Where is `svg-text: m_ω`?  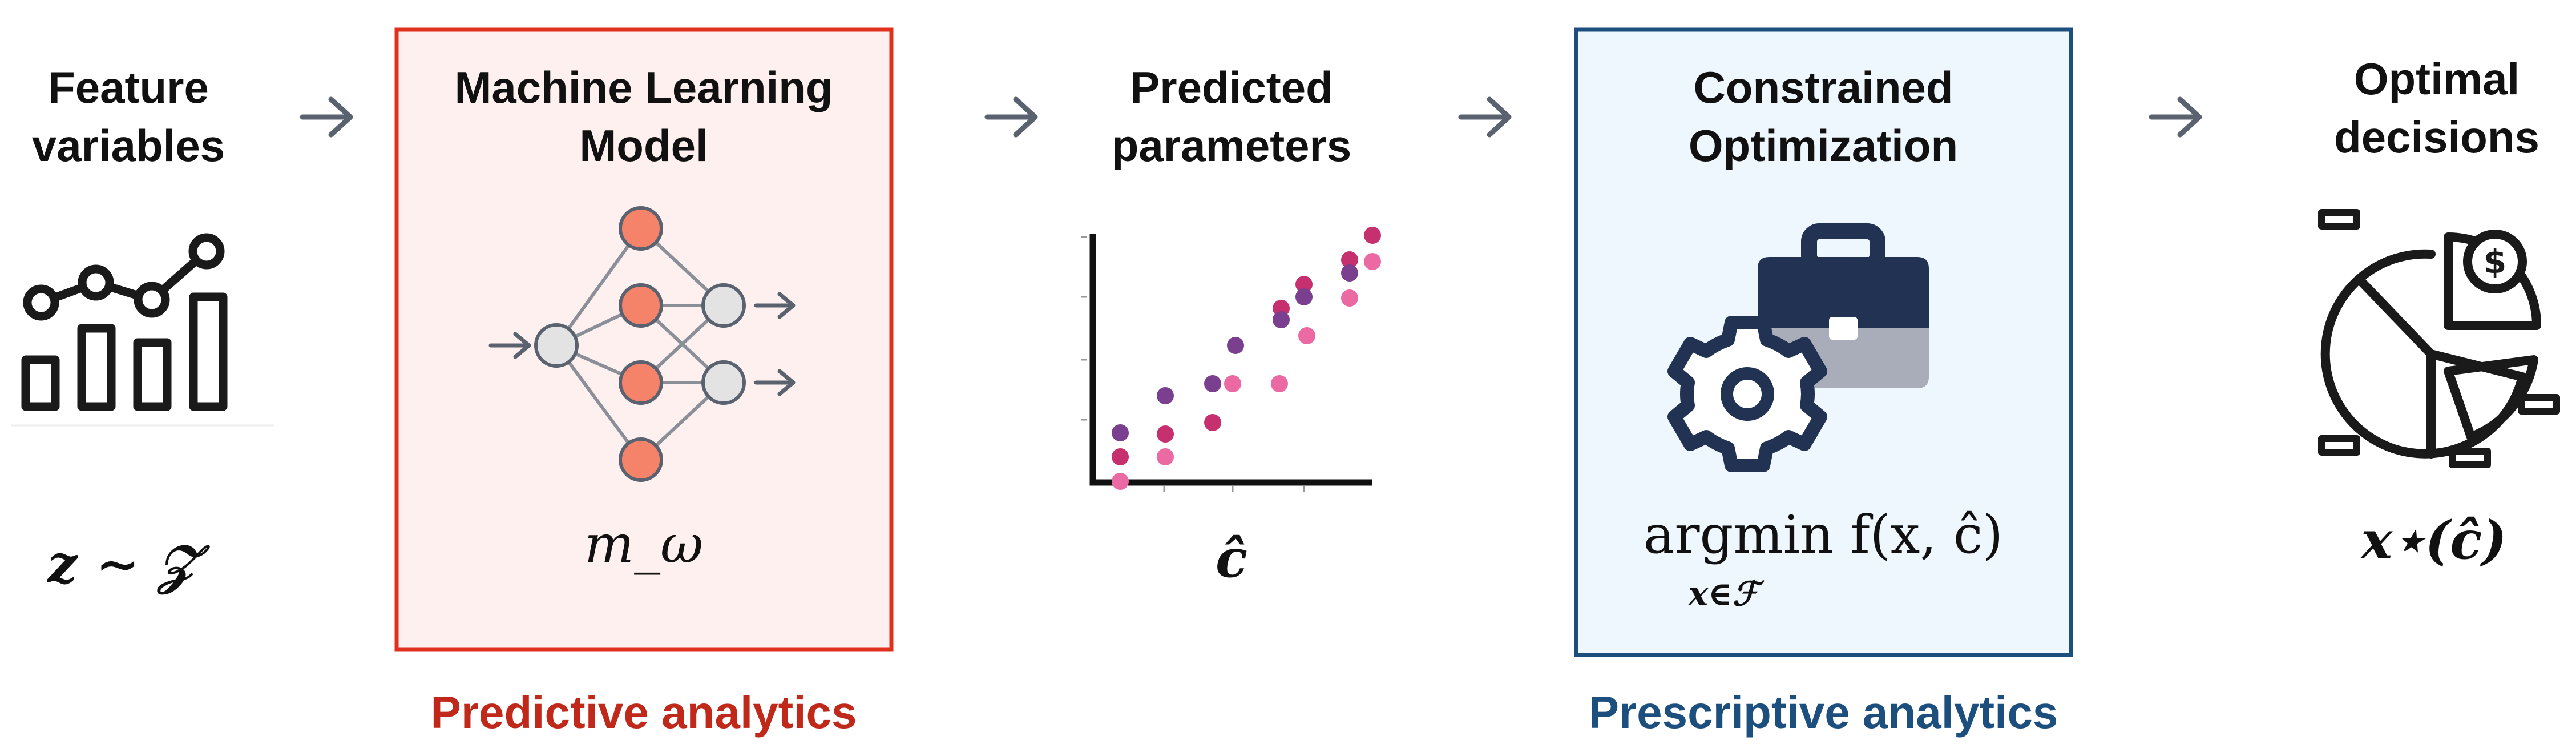 svg-text: m_ω is located at coordinates (643, 544).